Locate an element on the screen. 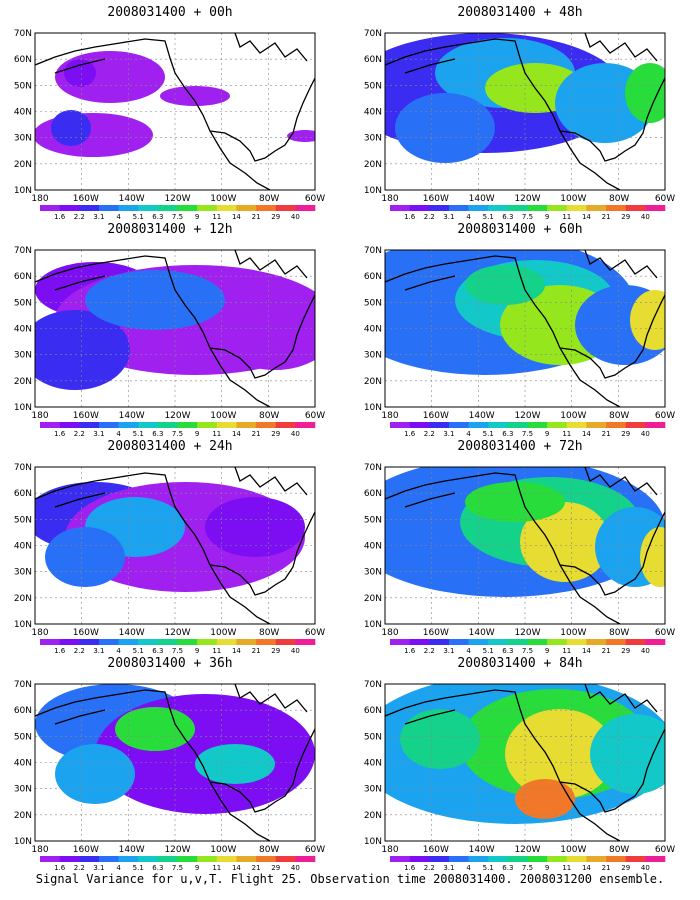 This screenshot has width=700, height=900. colorbar-label: 3.1 is located at coordinates (98, 216).